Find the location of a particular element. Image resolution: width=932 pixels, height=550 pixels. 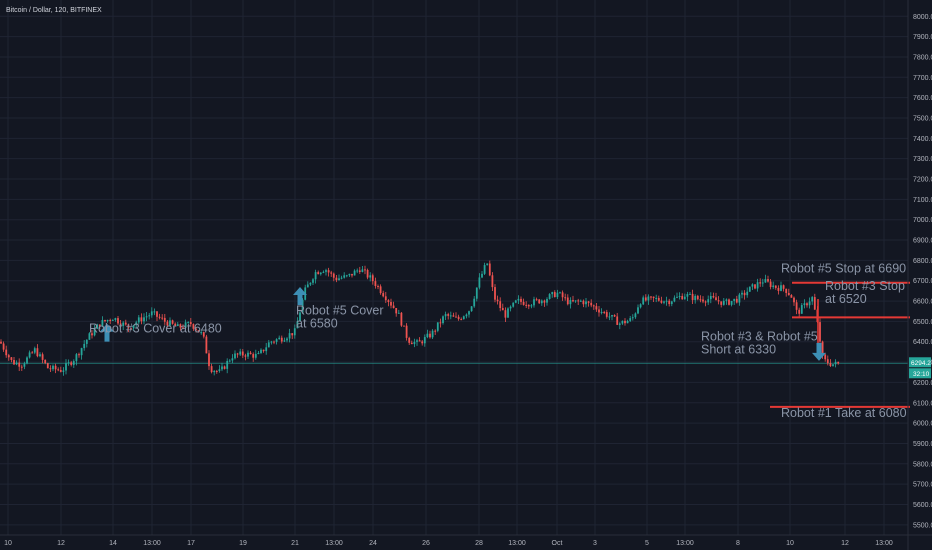

x-tick-label: 28 is located at coordinates (479, 543).